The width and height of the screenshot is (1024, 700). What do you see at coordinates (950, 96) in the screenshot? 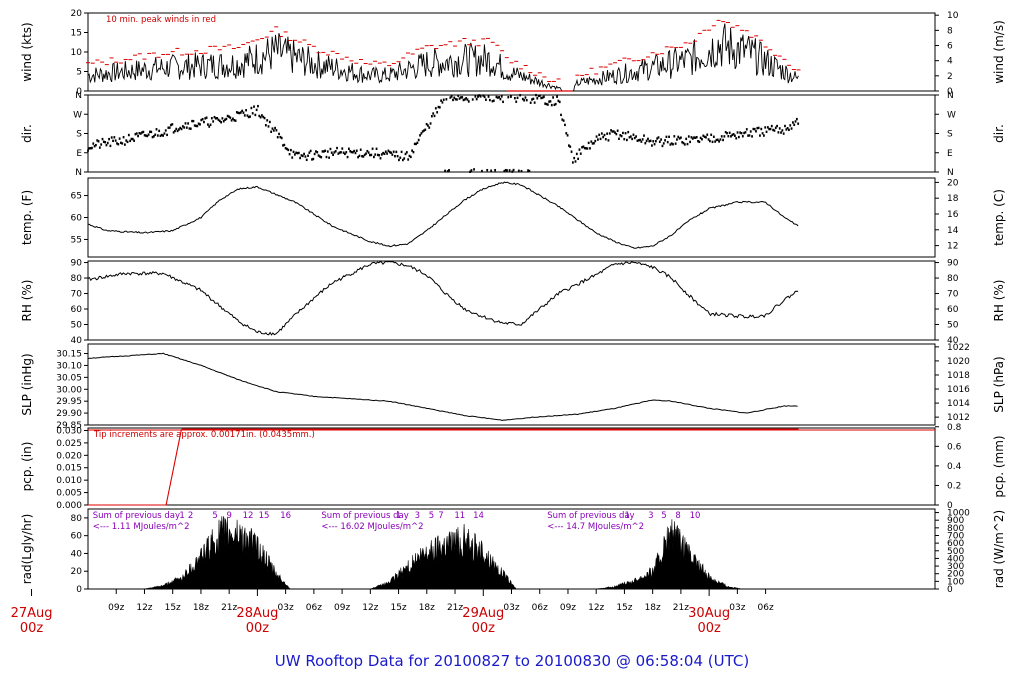
I see `ytick-label-right-dir: N` at bounding box center [950, 96].